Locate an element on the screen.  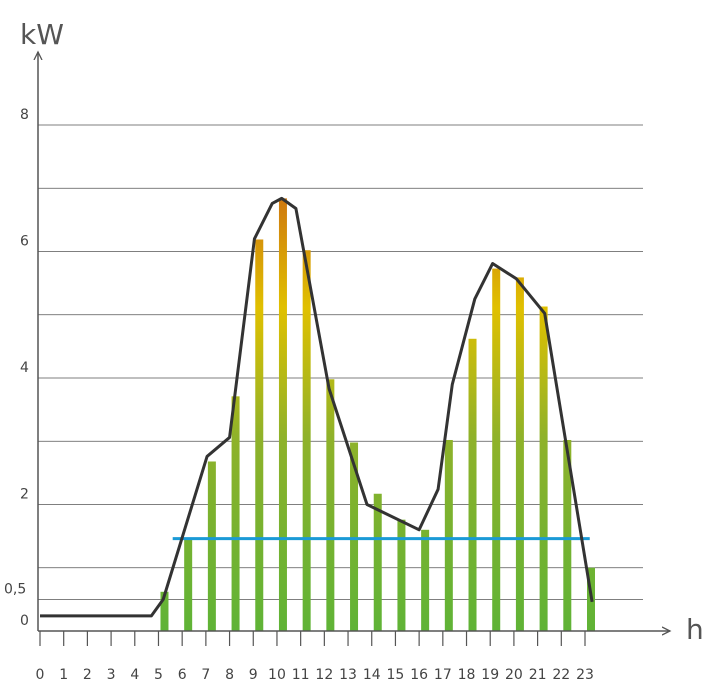
x-tick-label: 12 is located at coordinates (324, 674).